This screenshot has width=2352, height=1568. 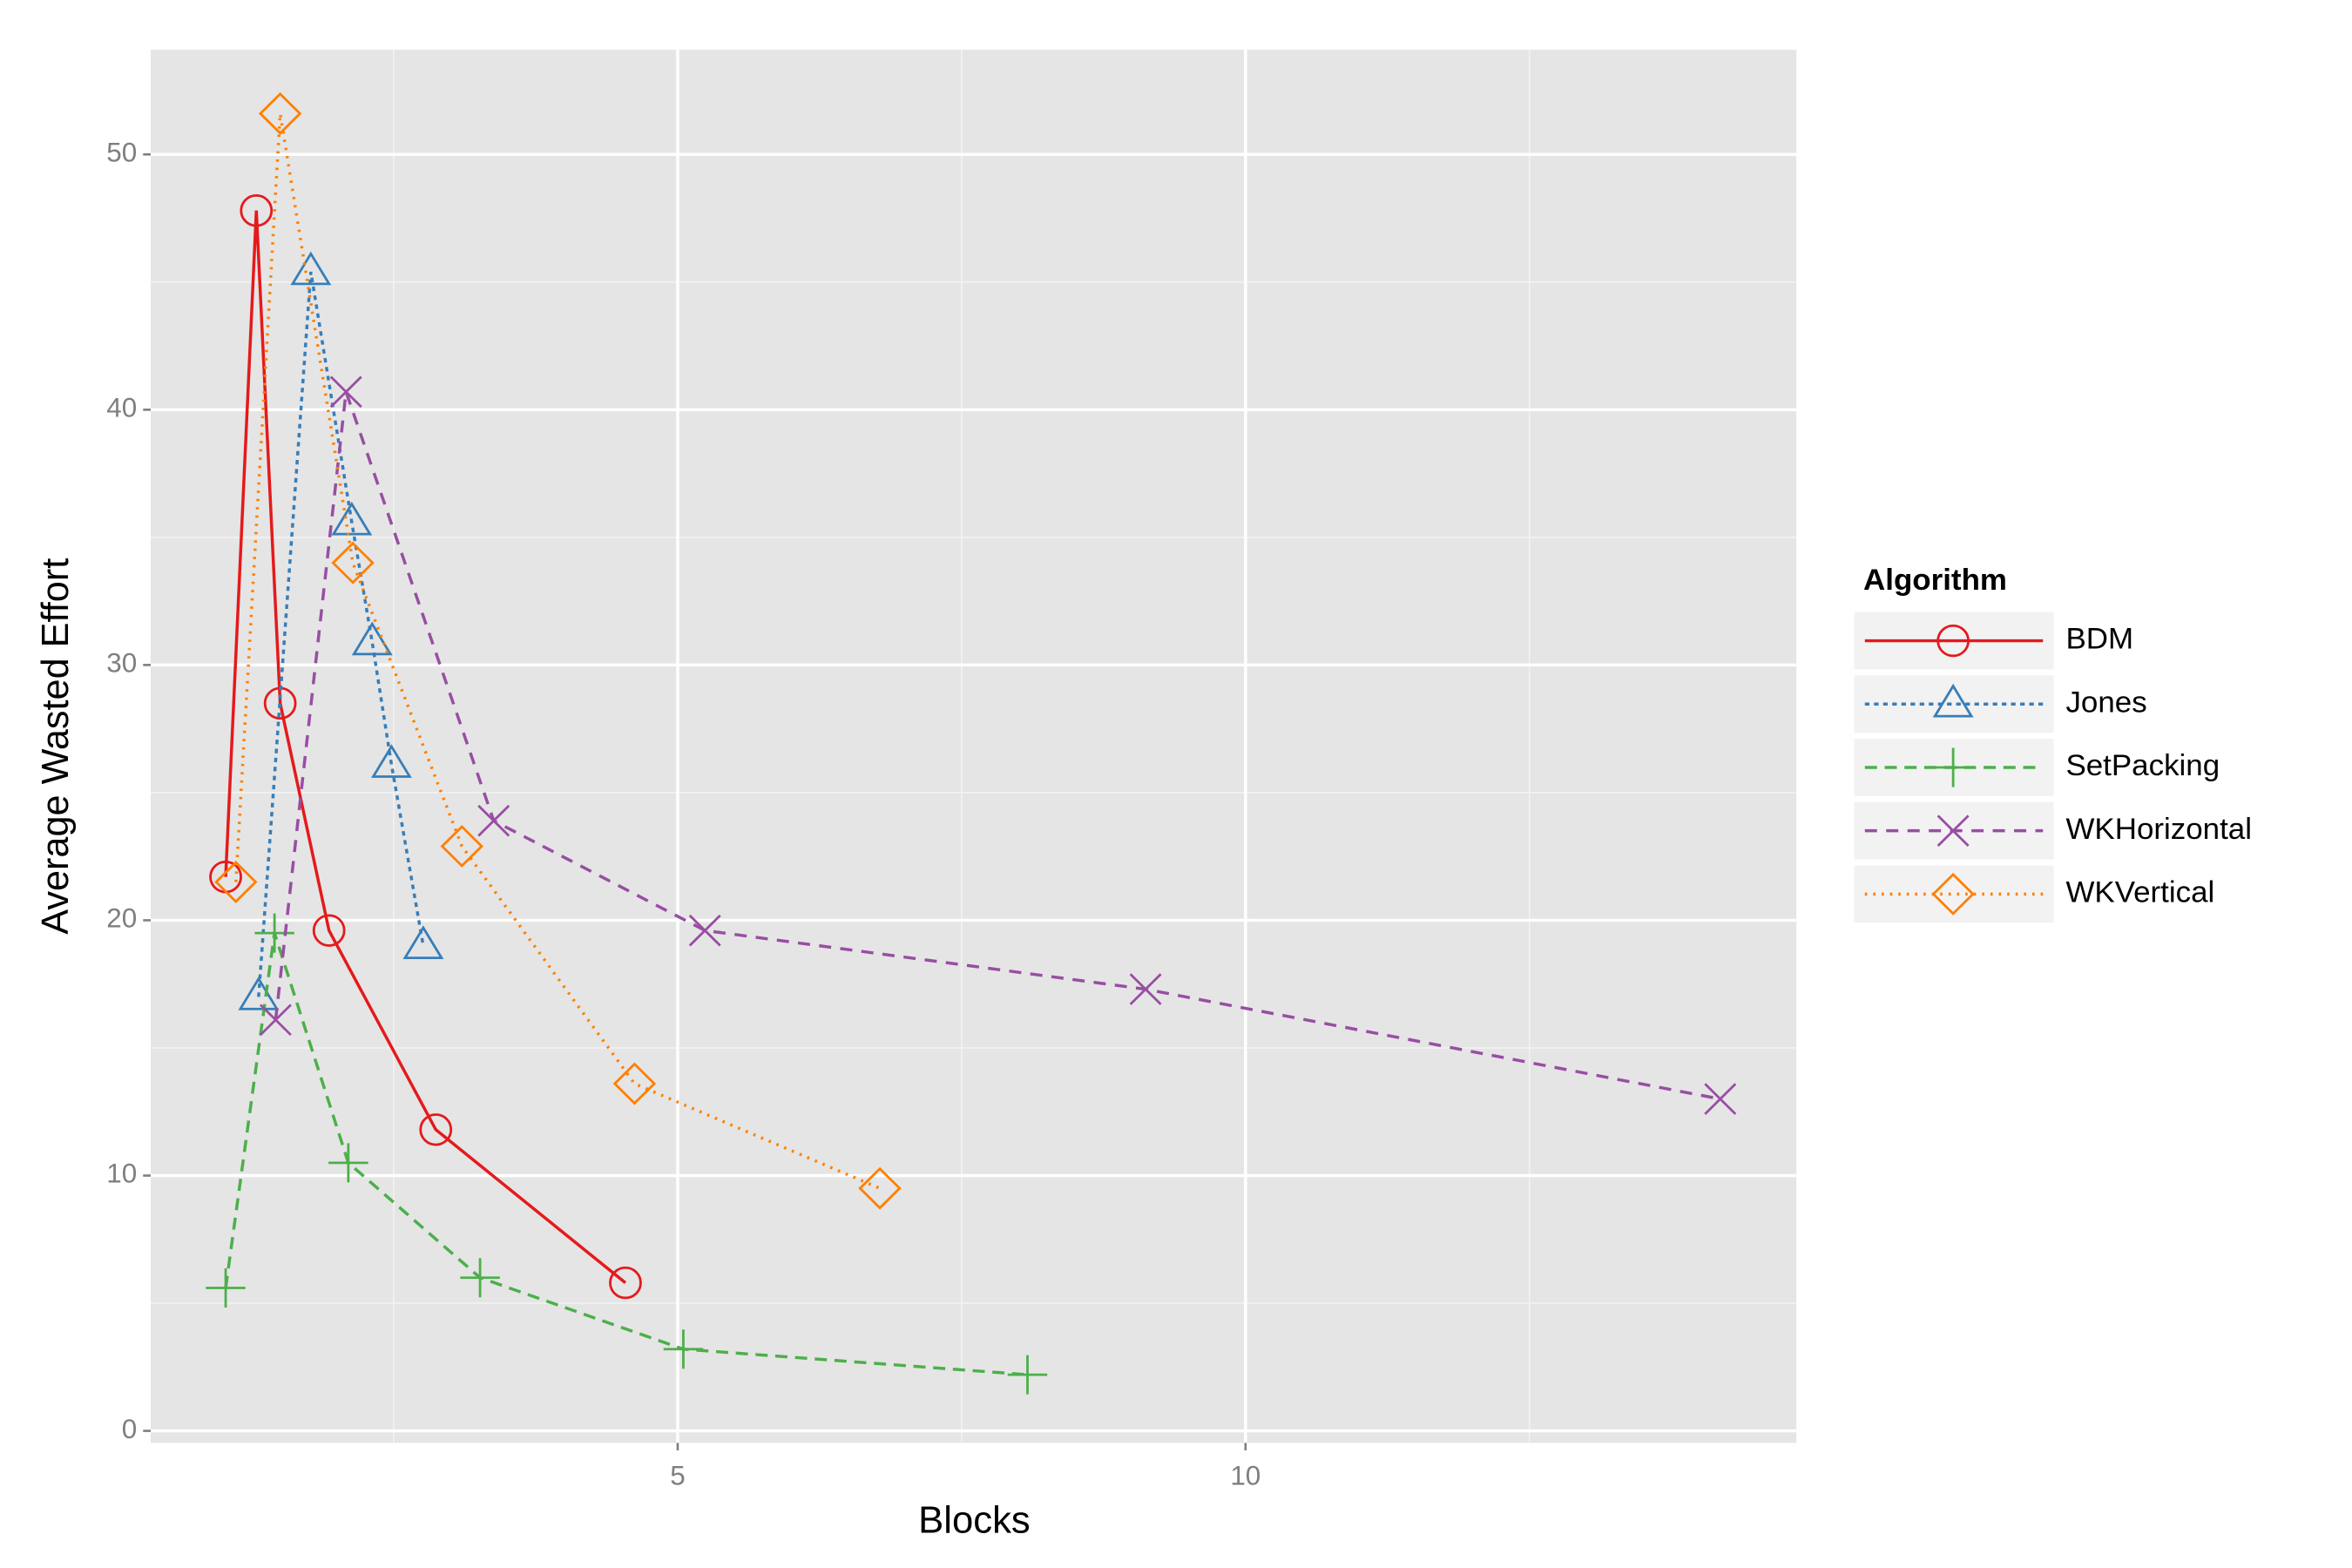 I want to click on legend-key, so click(x=1954, y=704).